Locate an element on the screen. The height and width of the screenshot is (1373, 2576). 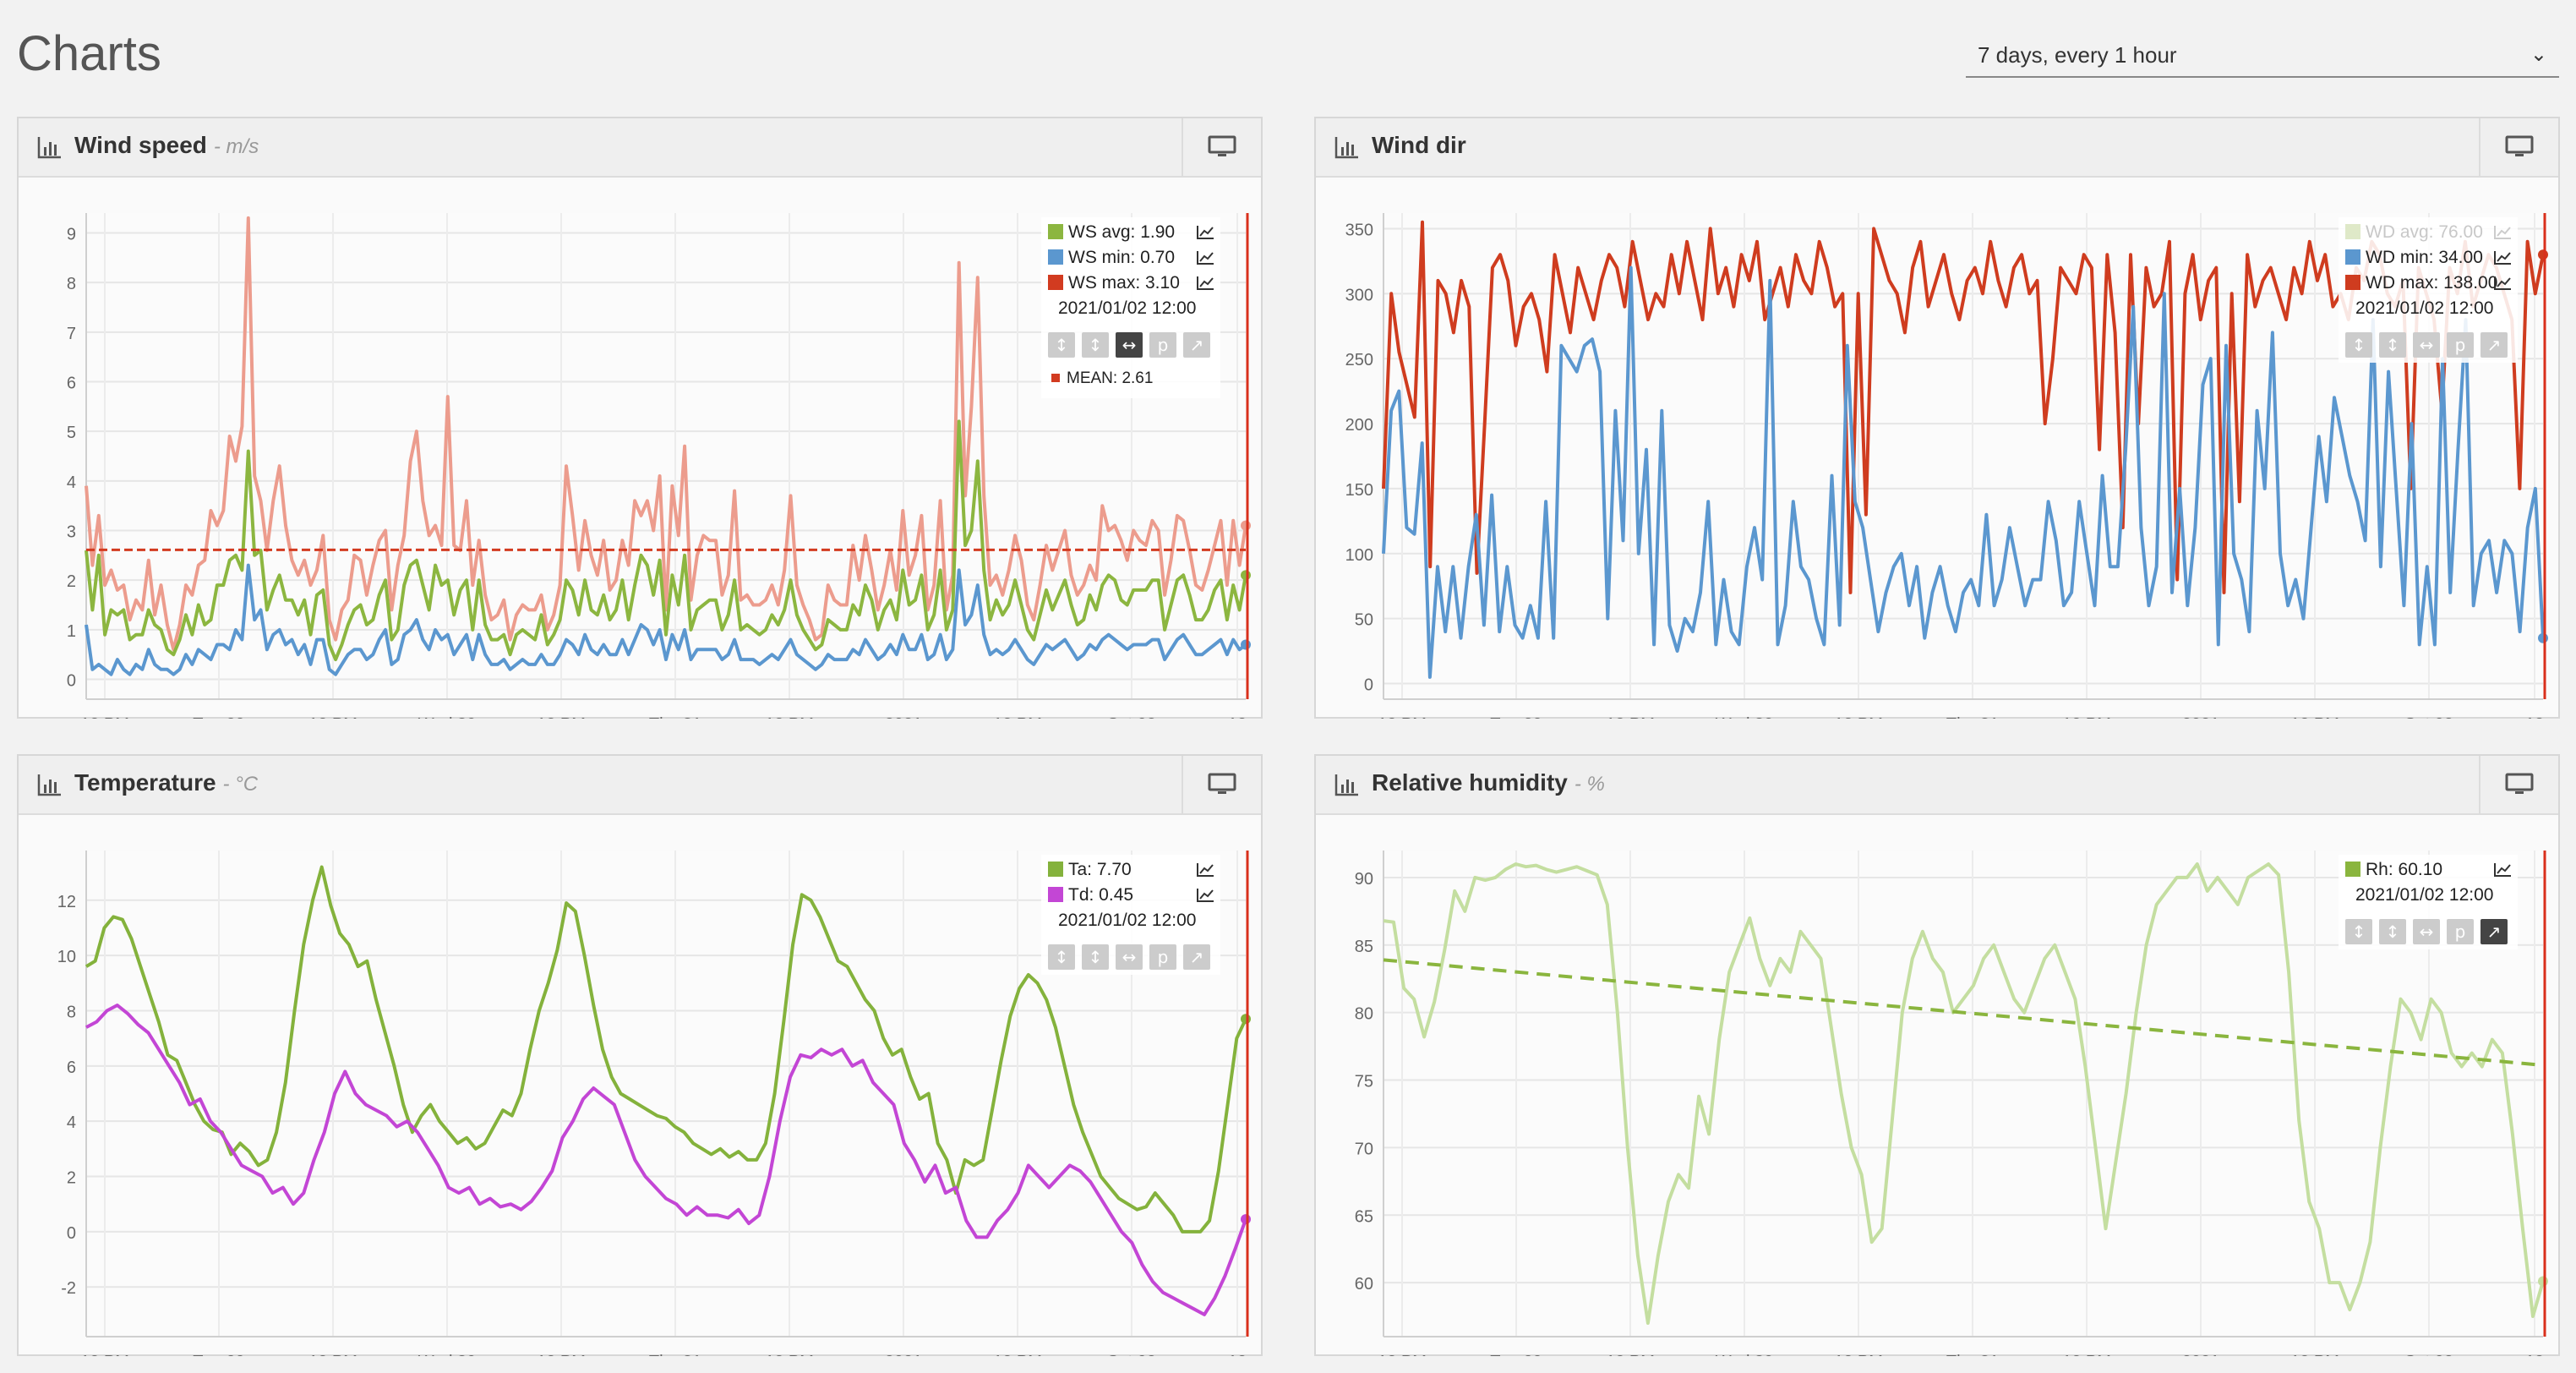
series-line-ws-max is located at coordinates (666, 434).